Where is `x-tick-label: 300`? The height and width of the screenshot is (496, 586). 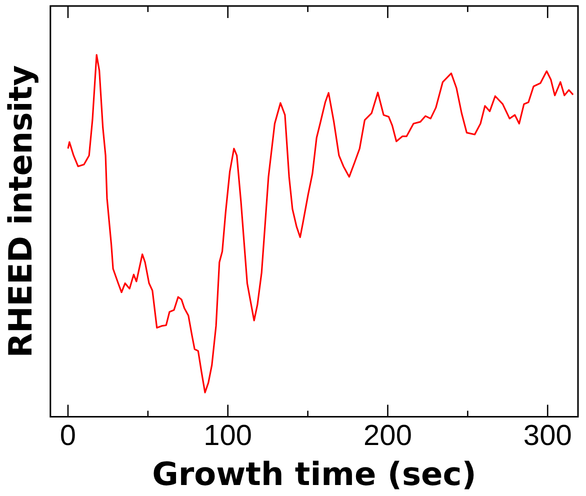 x-tick-label: 300 is located at coordinates (547, 436).